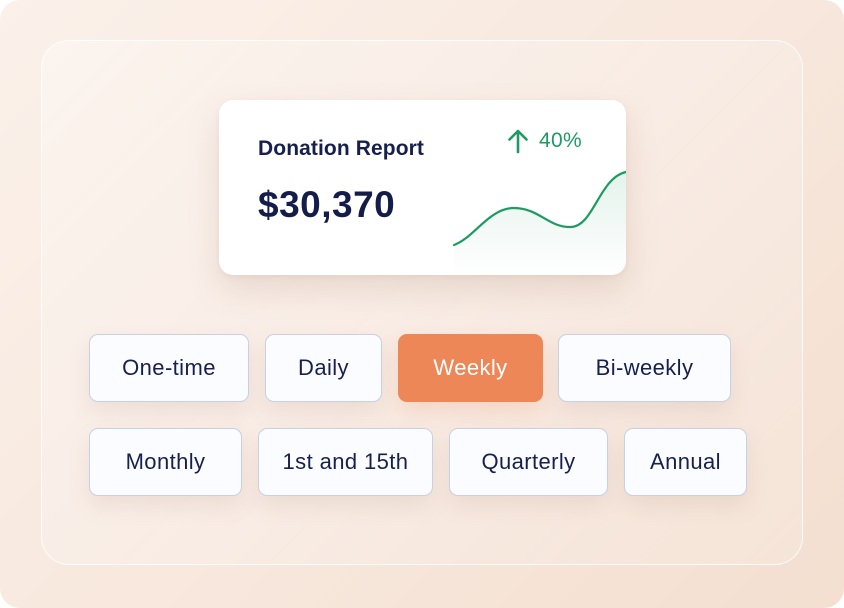 The image size is (844, 608). What do you see at coordinates (528, 462) in the screenshot?
I see `frequency-option-quarterly: Quarterly` at bounding box center [528, 462].